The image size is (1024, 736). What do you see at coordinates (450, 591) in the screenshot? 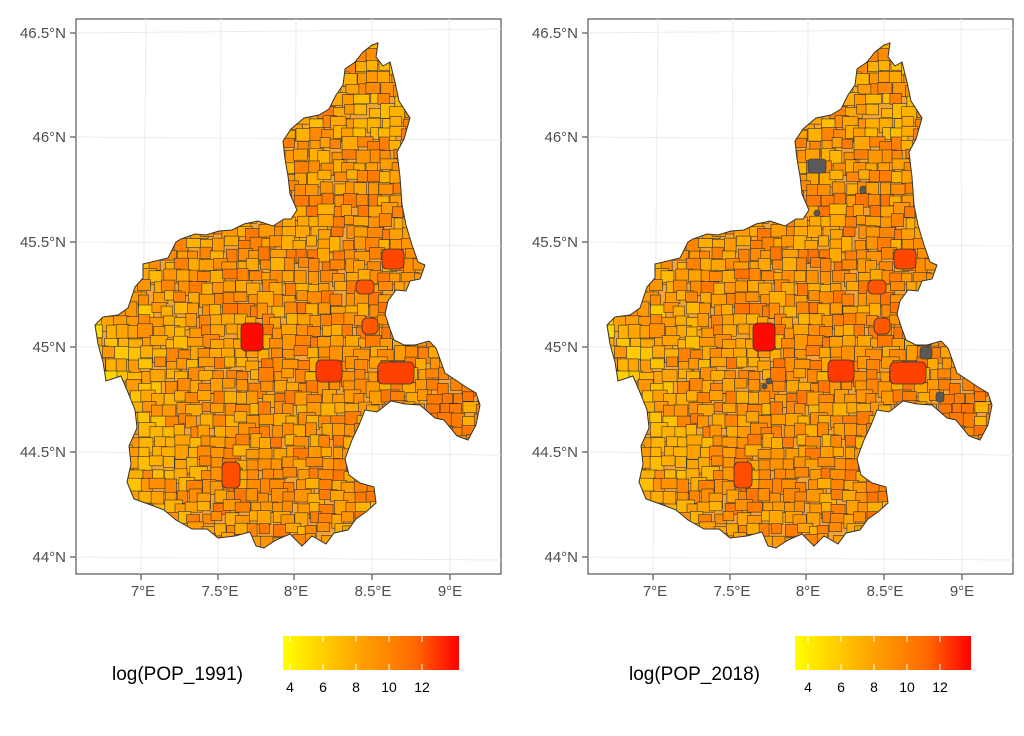
I see `x-tick-label: 9°E` at bounding box center [450, 591].